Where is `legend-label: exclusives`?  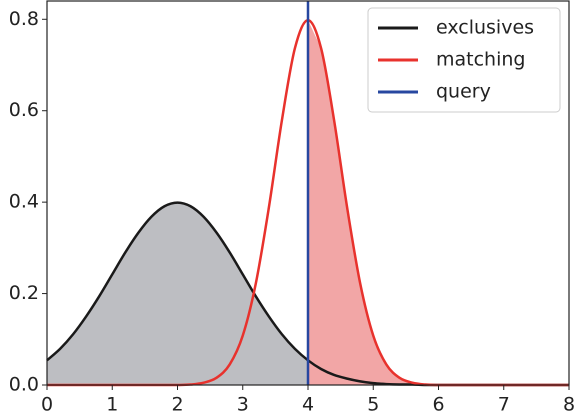
legend-label: exclusives is located at coordinates (485, 28).